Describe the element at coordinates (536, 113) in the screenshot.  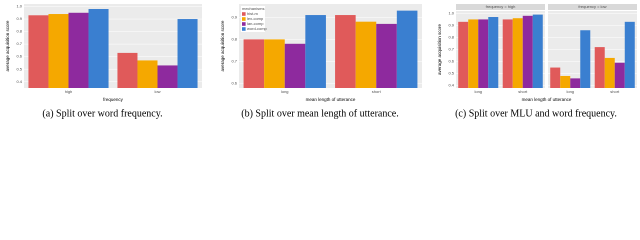
I see `caption: (c) Split over MLU and word frequency.` at that location.